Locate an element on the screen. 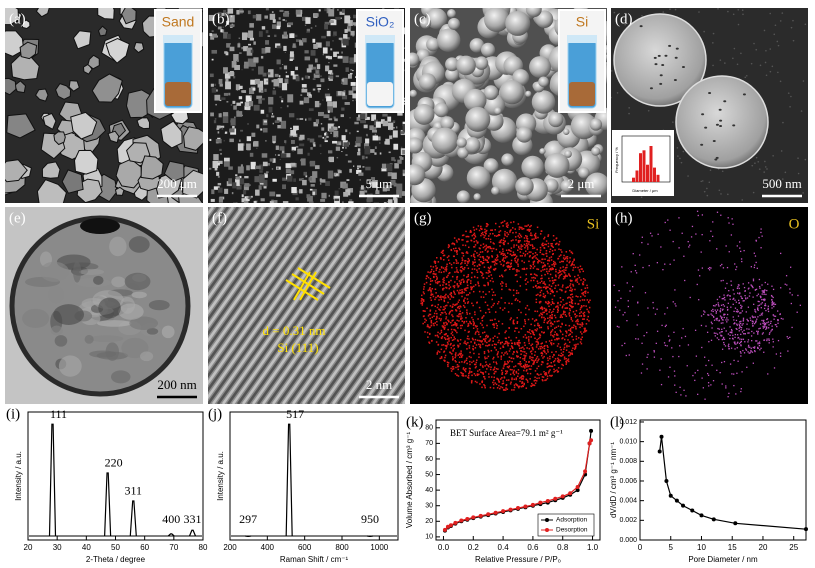  grain is located at coordinates (11, 86).